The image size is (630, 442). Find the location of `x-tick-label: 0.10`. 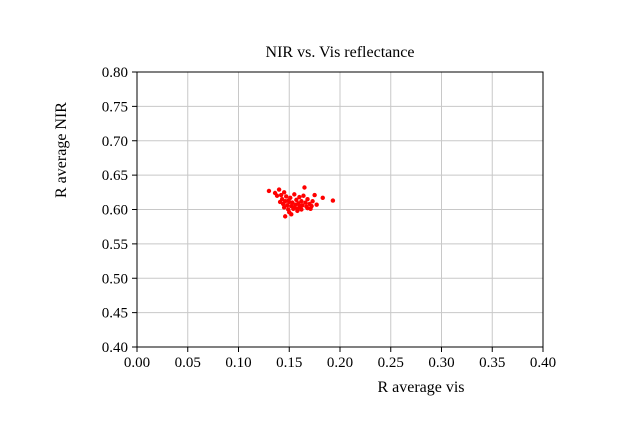

x-tick-label: 0.10 is located at coordinates (238, 363).